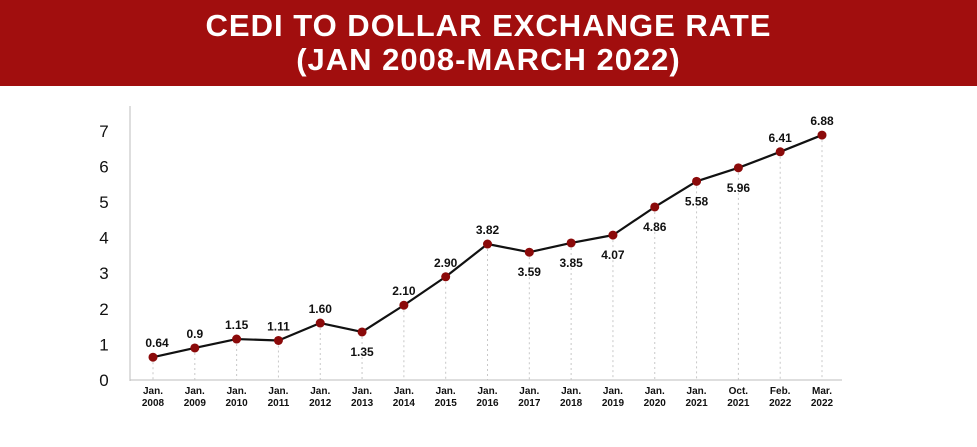  I want to click on data-label: 1.35, so click(362, 352).